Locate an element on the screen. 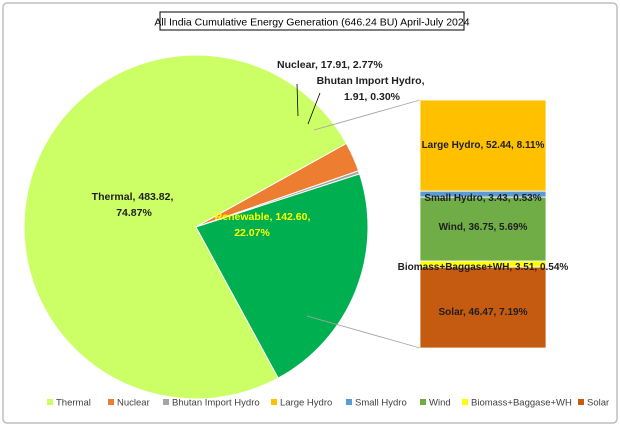 Image resolution: width=620 pixels, height=426 pixels. legend-entry-solar: Solar is located at coordinates (593, 403).